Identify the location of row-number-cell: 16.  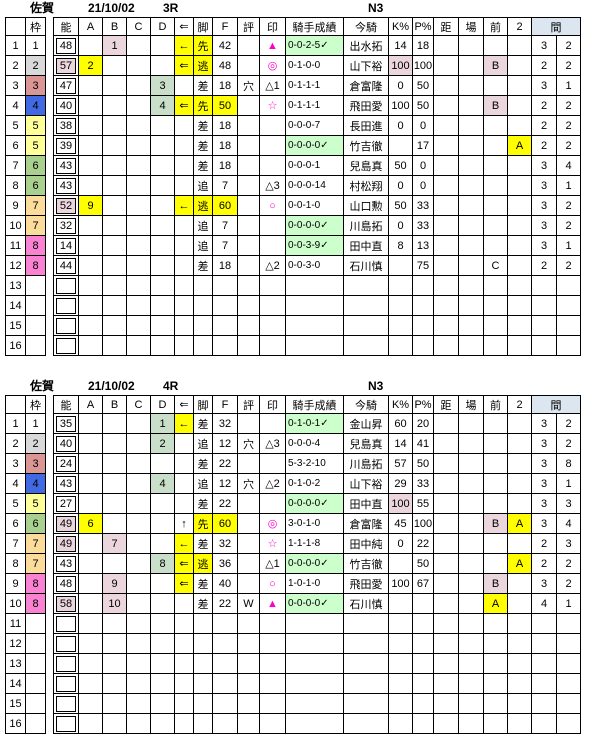
(15, 345).